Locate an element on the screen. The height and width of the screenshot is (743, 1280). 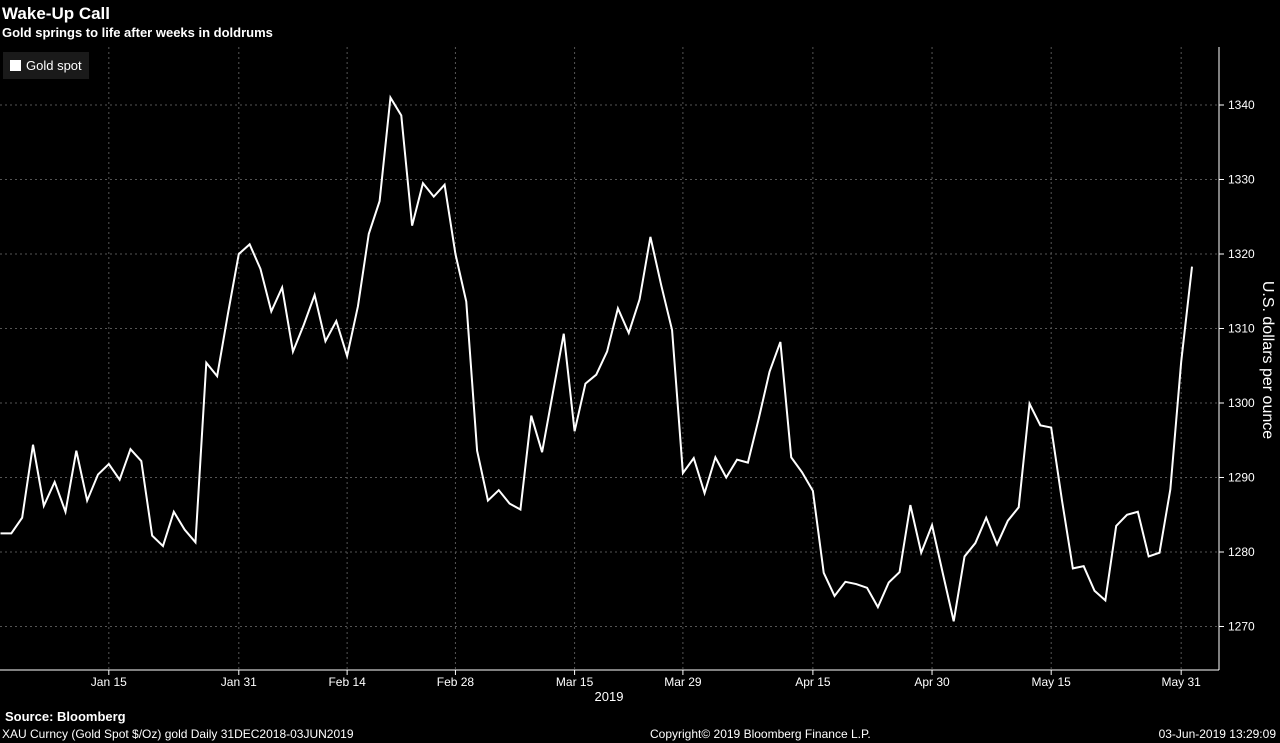
y-tick-label: 1270 is located at coordinates (1241, 627).